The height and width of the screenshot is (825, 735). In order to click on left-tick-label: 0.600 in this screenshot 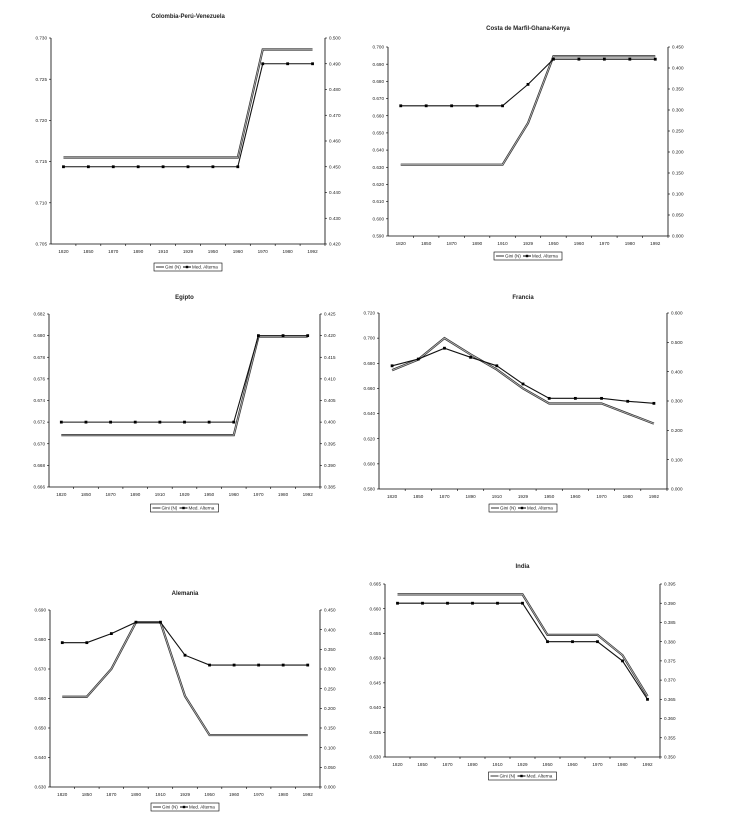, I will do `click(370, 463)`.